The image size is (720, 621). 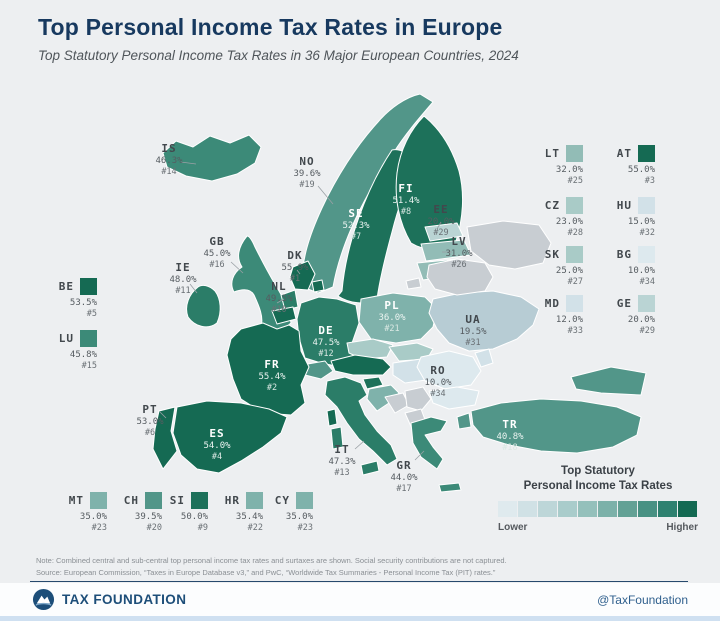 What do you see at coordinates (76, 512) in the screenshot?
I see `country-swatch-entry-MT: MT 35.0% #23` at bounding box center [76, 512].